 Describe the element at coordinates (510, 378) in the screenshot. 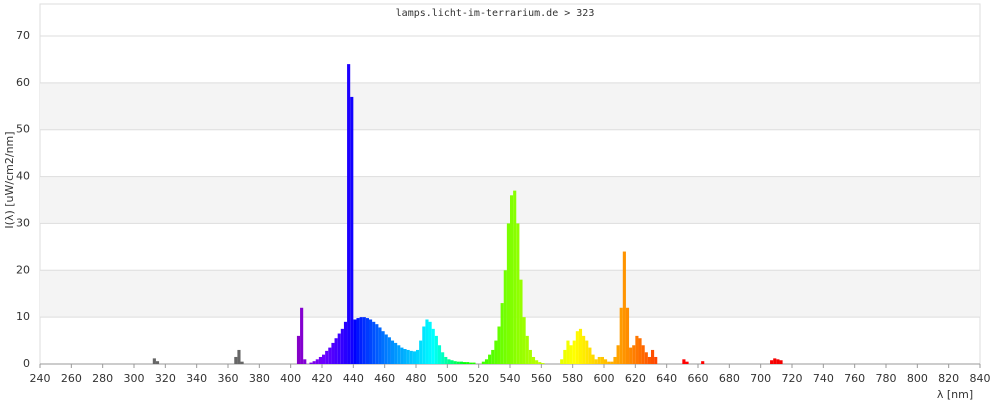

I see `x-tick-label: 540` at that location.